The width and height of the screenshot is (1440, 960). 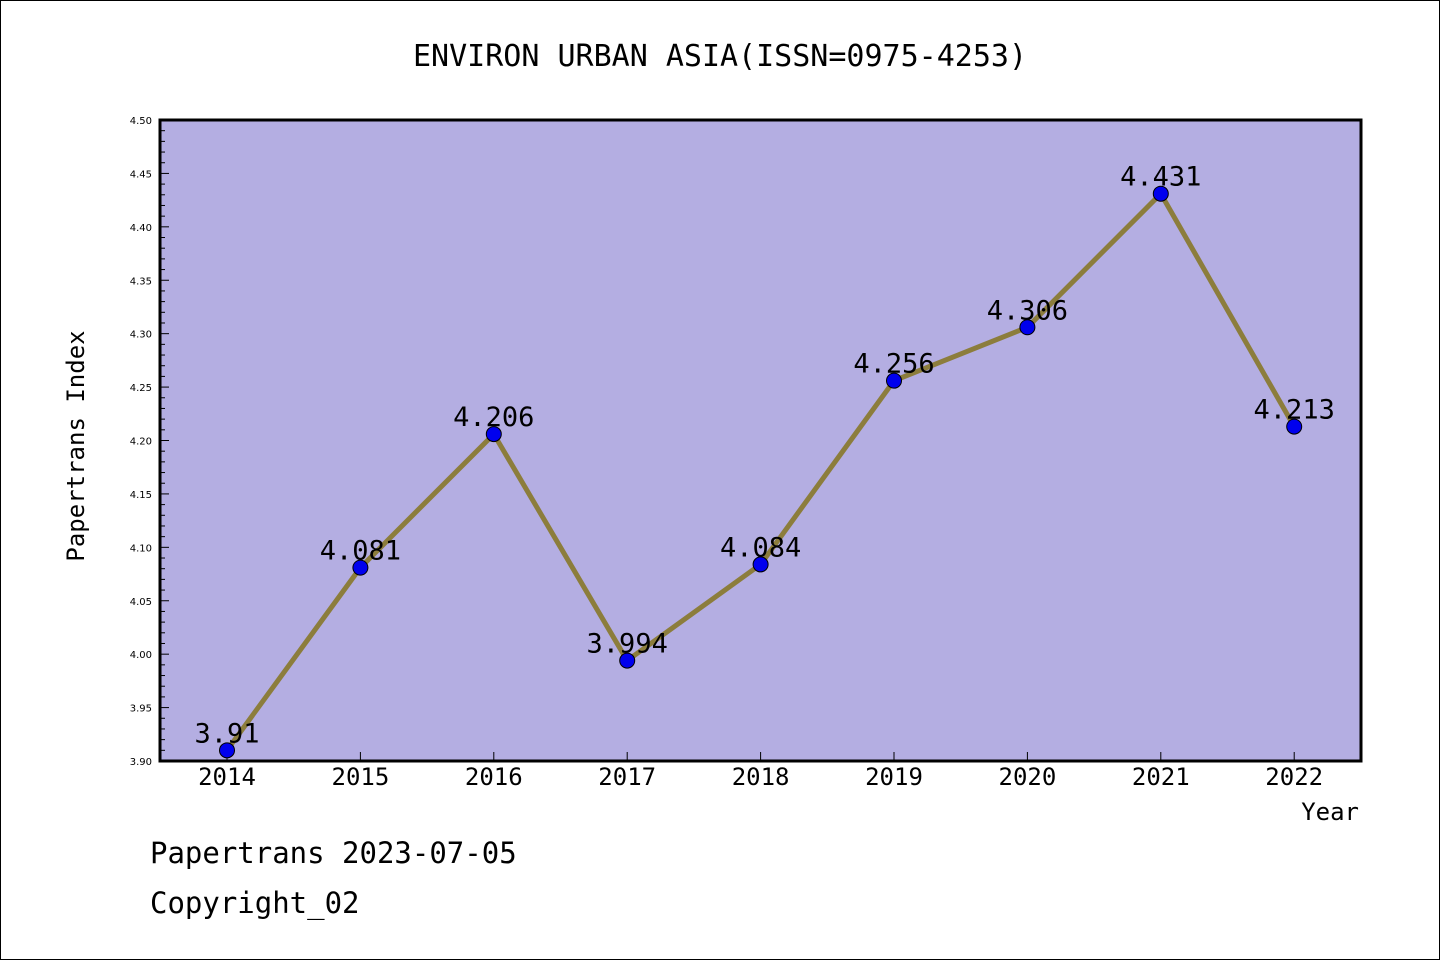 What do you see at coordinates (141, 442) in the screenshot?
I see `y-tick-label: 4.20` at bounding box center [141, 442].